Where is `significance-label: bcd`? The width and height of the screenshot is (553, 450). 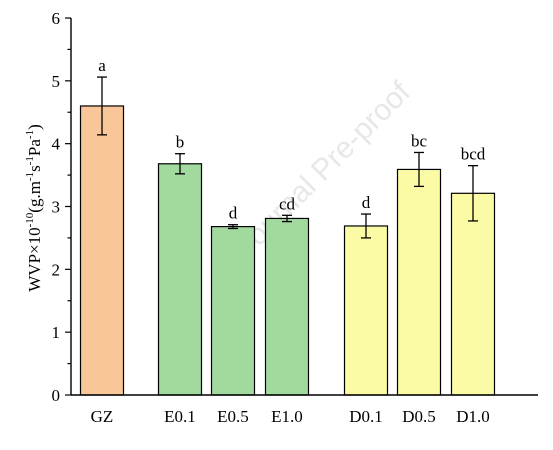 significance-label: bcd is located at coordinates (473, 154).